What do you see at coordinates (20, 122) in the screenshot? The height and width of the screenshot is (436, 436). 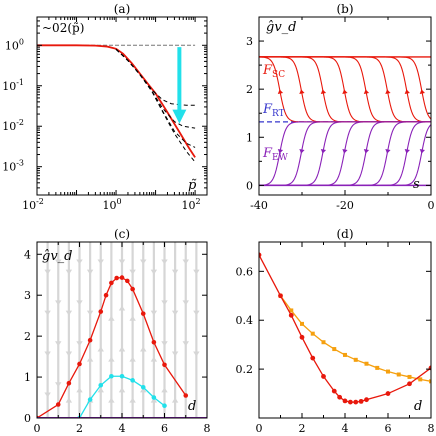 I see `panel-a-ytick-exp: -2` at bounding box center [20, 122].